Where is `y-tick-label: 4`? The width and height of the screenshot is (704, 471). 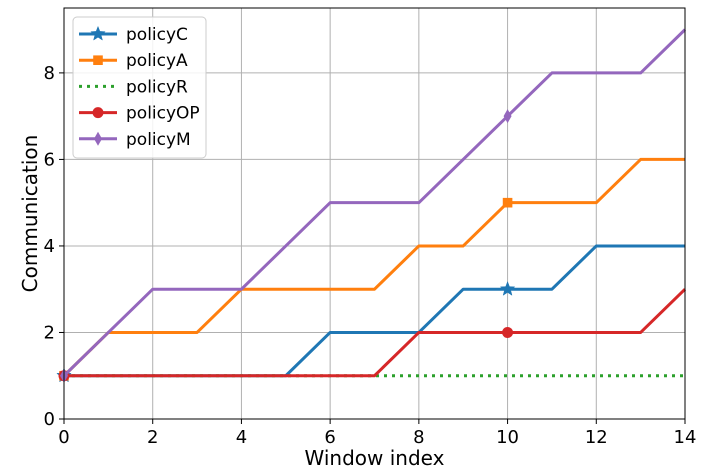 y-tick-label: 4 is located at coordinates (49, 246).